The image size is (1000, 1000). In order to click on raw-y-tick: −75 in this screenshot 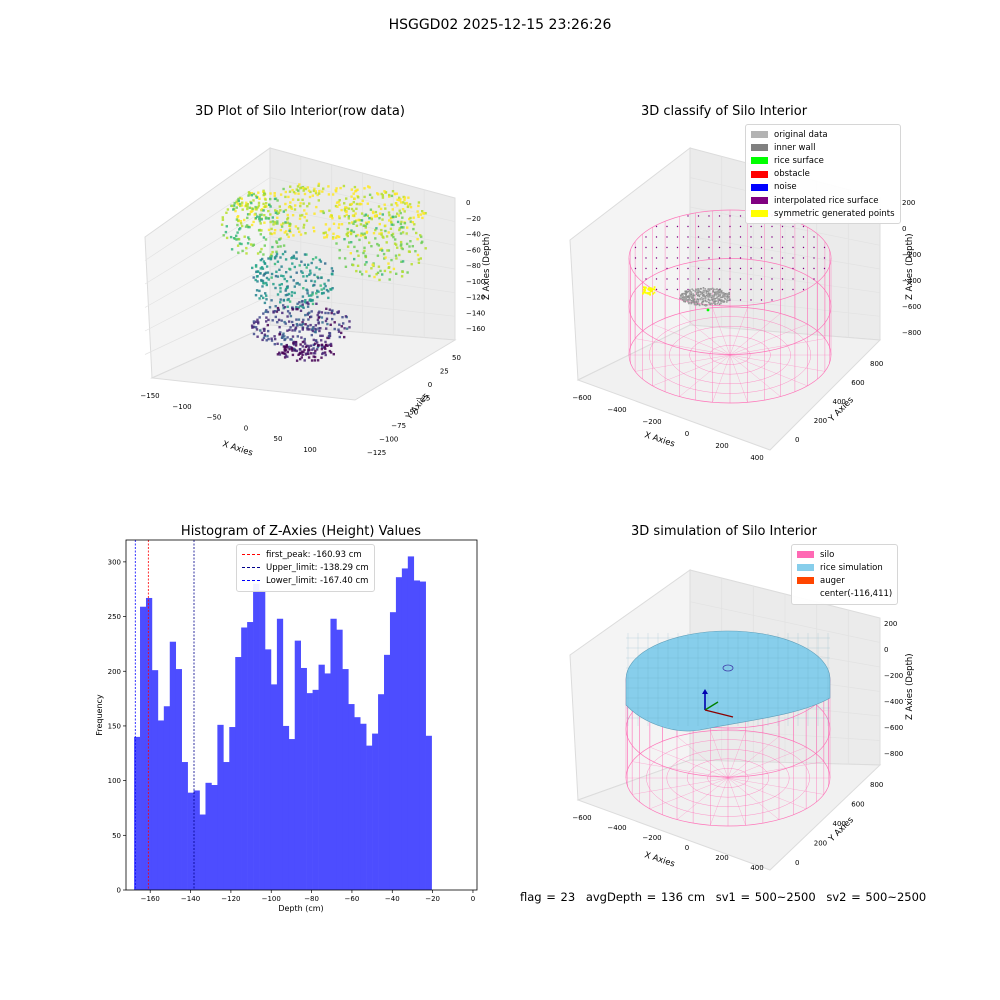, I will do `click(398, 426)`.